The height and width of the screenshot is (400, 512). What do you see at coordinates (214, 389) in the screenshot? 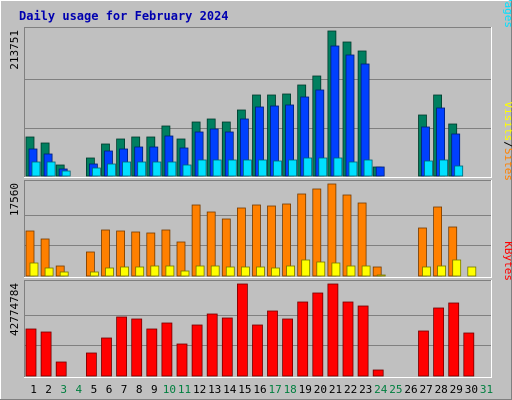
I see `day-label-13: 13` at bounding box center [214, 389].